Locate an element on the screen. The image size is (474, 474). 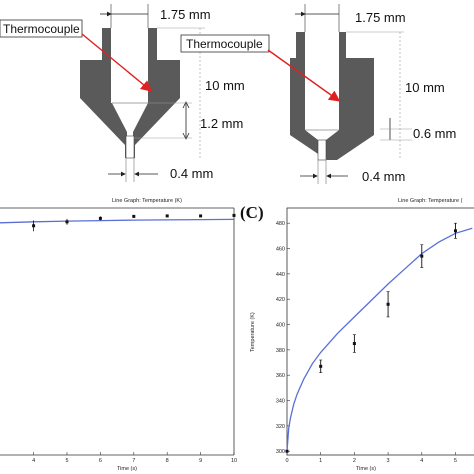
panel-c-title: Line Graph: Temperature ( is located at coordinates (430, 201).